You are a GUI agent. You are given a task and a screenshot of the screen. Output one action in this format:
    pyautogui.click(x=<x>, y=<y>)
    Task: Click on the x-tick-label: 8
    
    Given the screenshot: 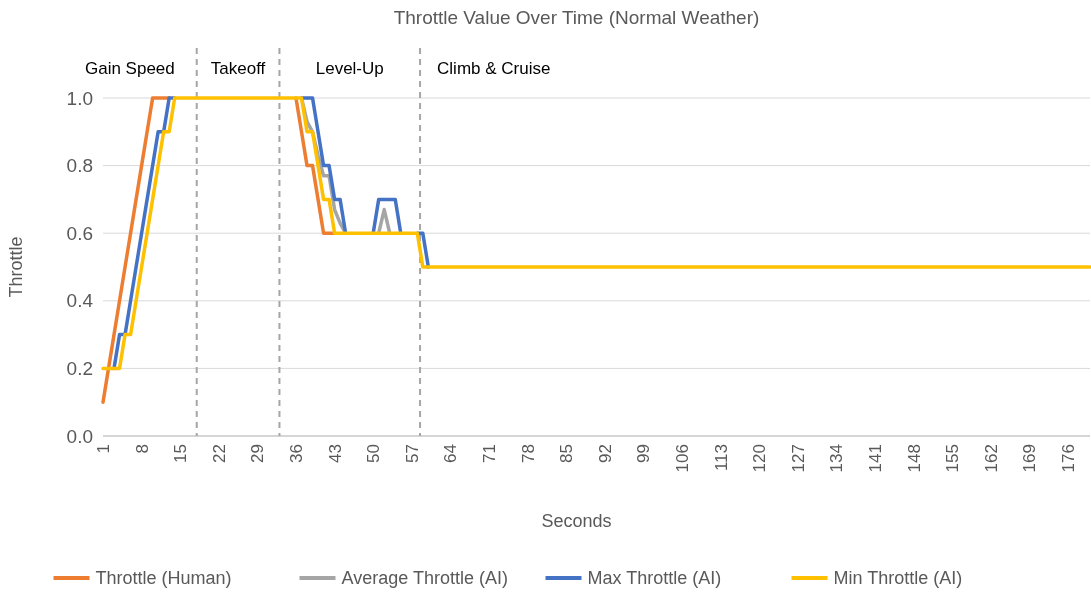 What is the action you would take?
    pyautogui.click(x=142, y=449)
    